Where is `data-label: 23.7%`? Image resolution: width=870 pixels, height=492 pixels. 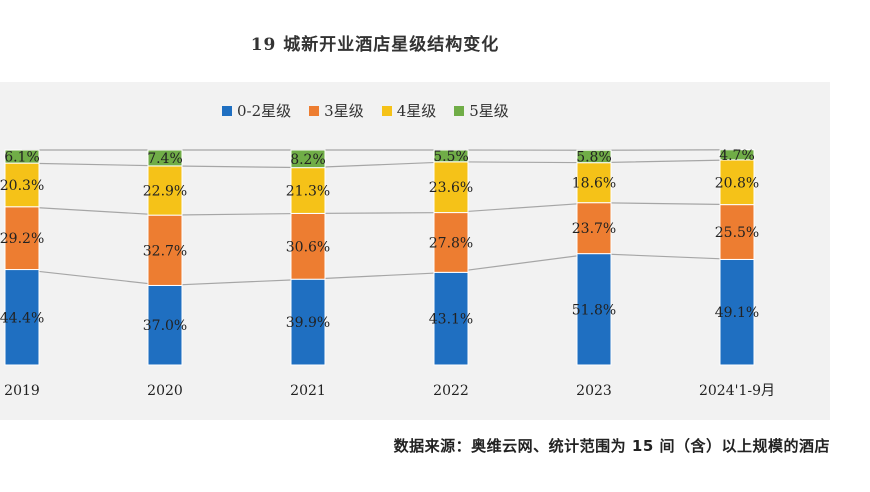 data-label: 23.7% is located at coordinates (594, 229).